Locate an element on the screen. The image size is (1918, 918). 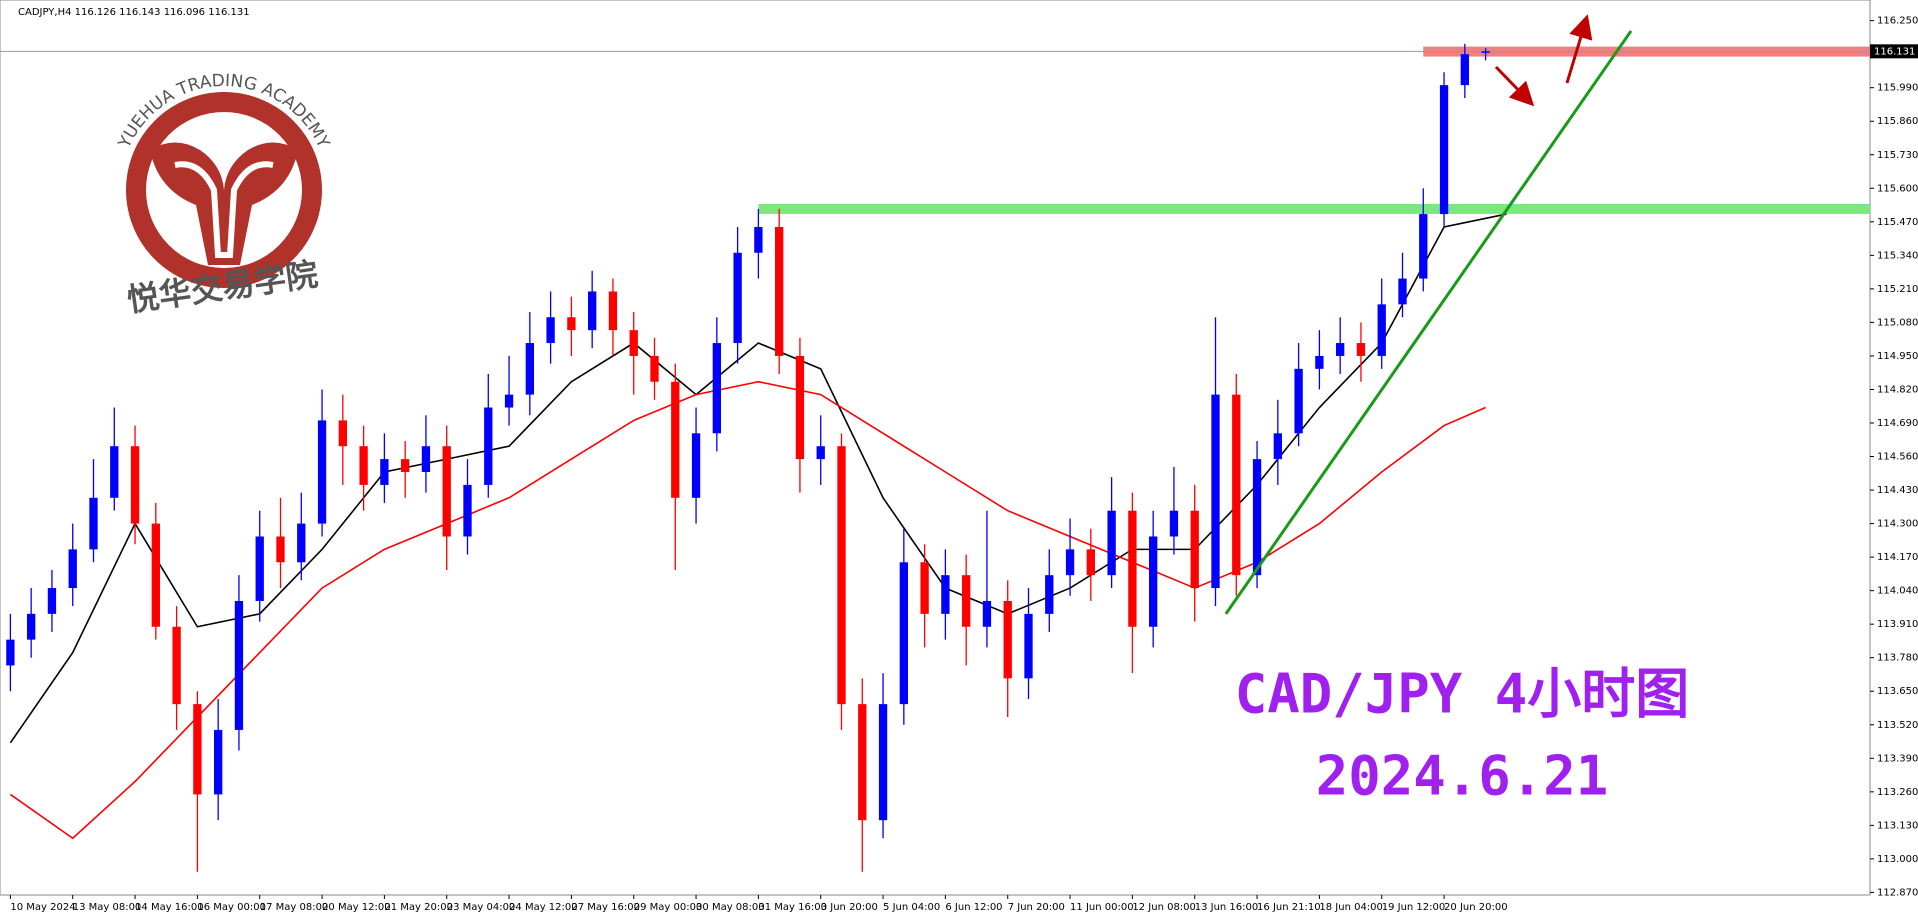
current-price-box is located at coordinates (1894, 51).